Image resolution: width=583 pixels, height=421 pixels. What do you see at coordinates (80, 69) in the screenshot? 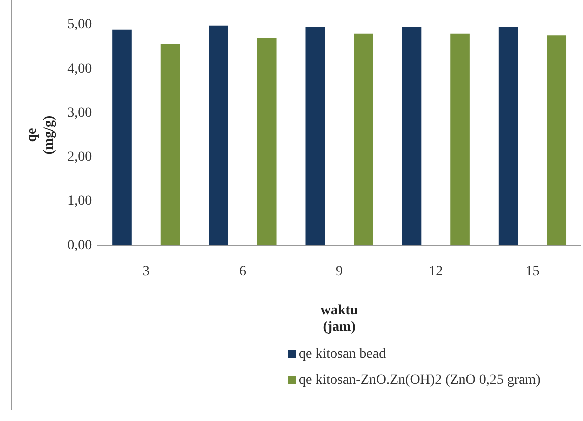
I see `y-tick-label: 4,00` at bounding box center [80, 69].